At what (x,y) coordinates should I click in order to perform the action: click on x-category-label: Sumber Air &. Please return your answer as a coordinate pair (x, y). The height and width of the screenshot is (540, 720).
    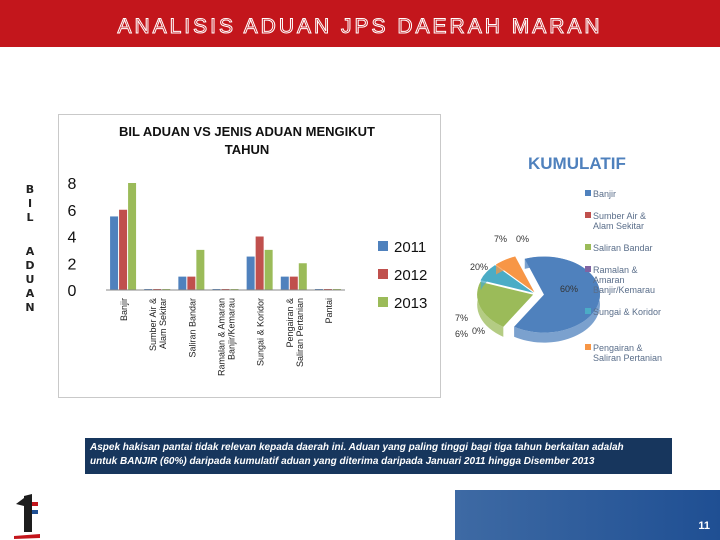
    Looking at the image, I should click on (153, 324).